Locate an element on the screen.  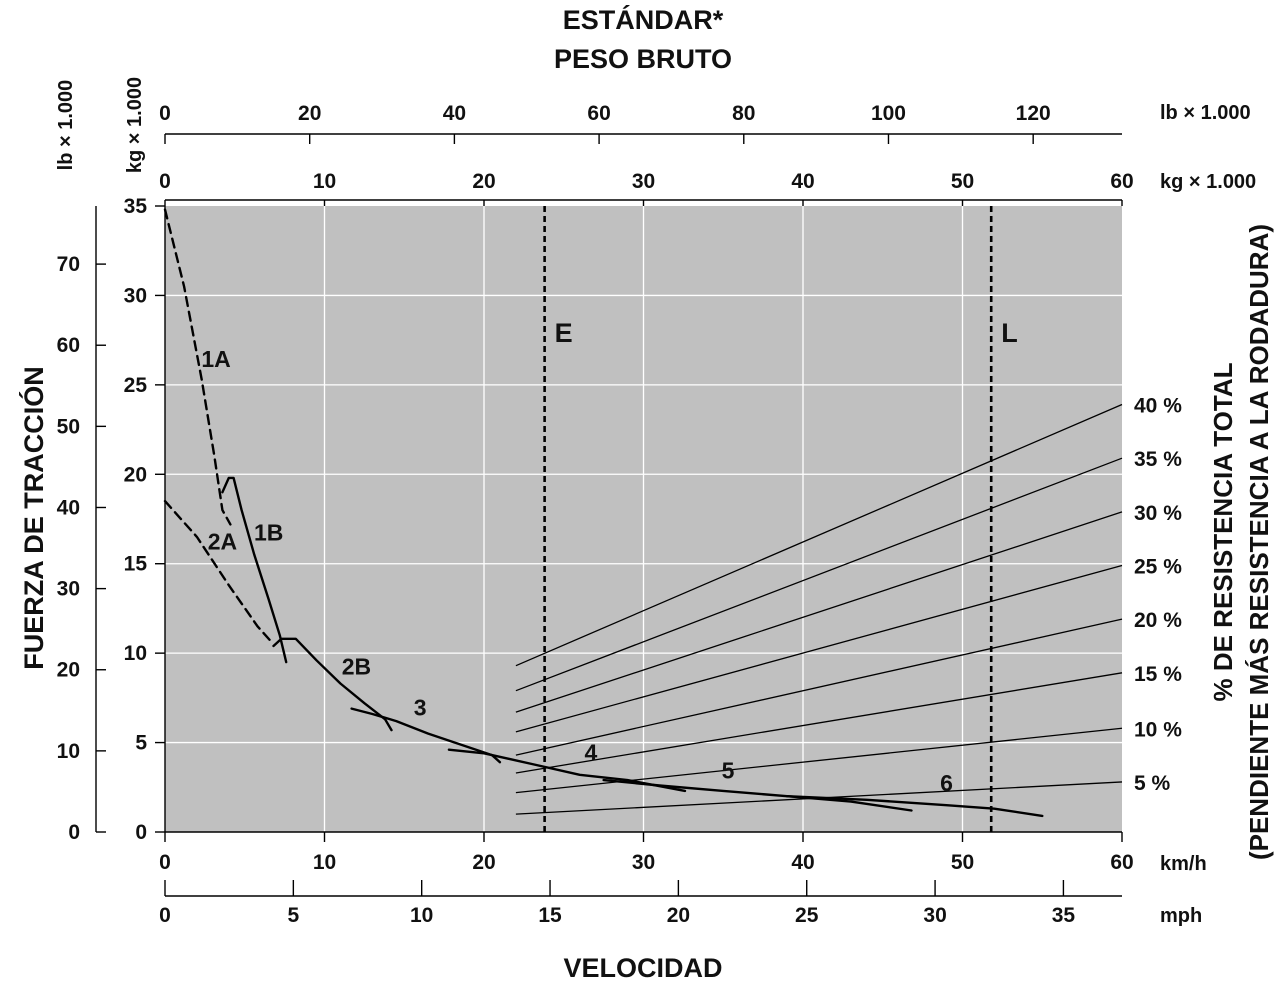
x-kmh-tick-label: 10 is located at coordinates (324, 862).